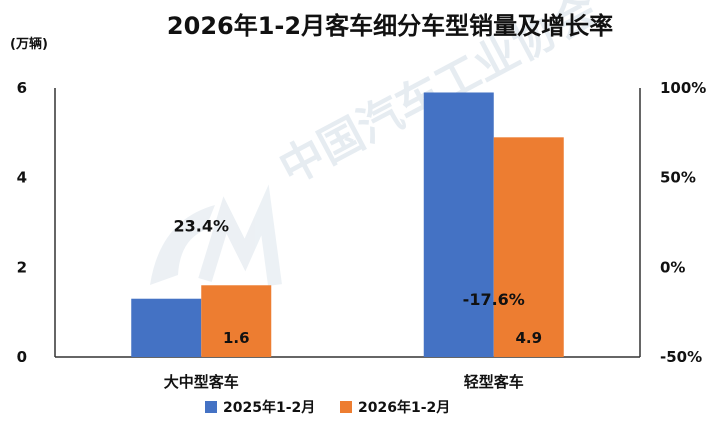 The height and width of the screenshot is (437, 719). What do you see at coordinates (29, 44) in the screenshot?
I see `y-axis-unit-label: (万辆)` at bounding box center [29, 44].